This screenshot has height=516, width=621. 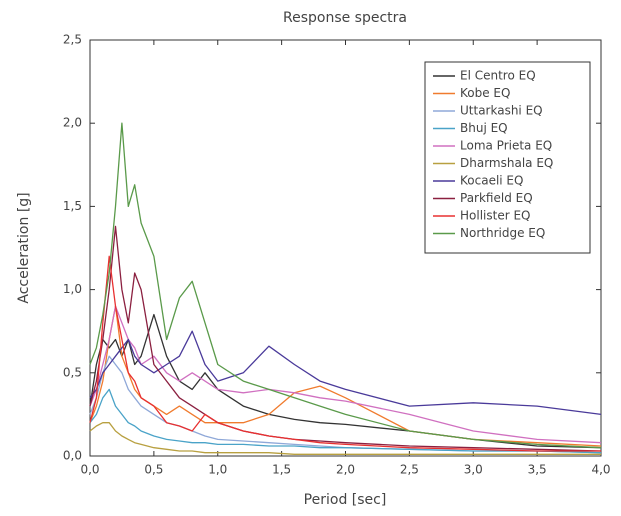 What do you see at coordinates (506, 146) in the screenshot?
I see `legend-label: Loma Prieta EQ` at bounding box center [506, 146].